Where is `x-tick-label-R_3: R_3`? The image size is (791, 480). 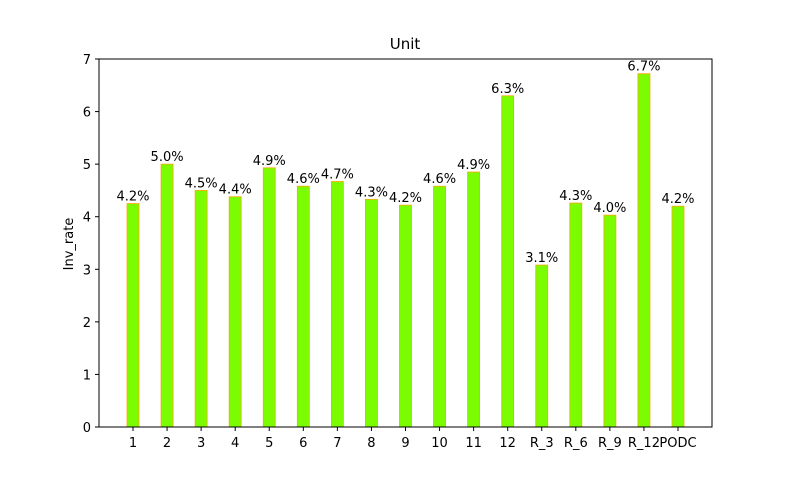 x-tick-label-R_3: R_3 is located at coordinates (542, 443).